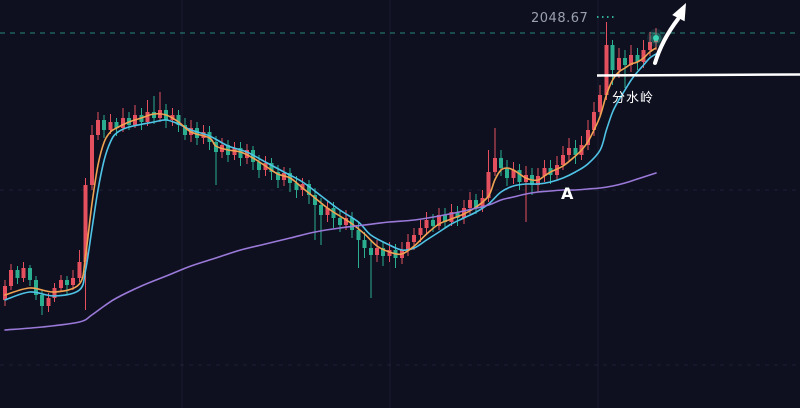 This screenshot has width=800, height=408. I want to click on current-price-label: 2048.67, so click(560, 18).